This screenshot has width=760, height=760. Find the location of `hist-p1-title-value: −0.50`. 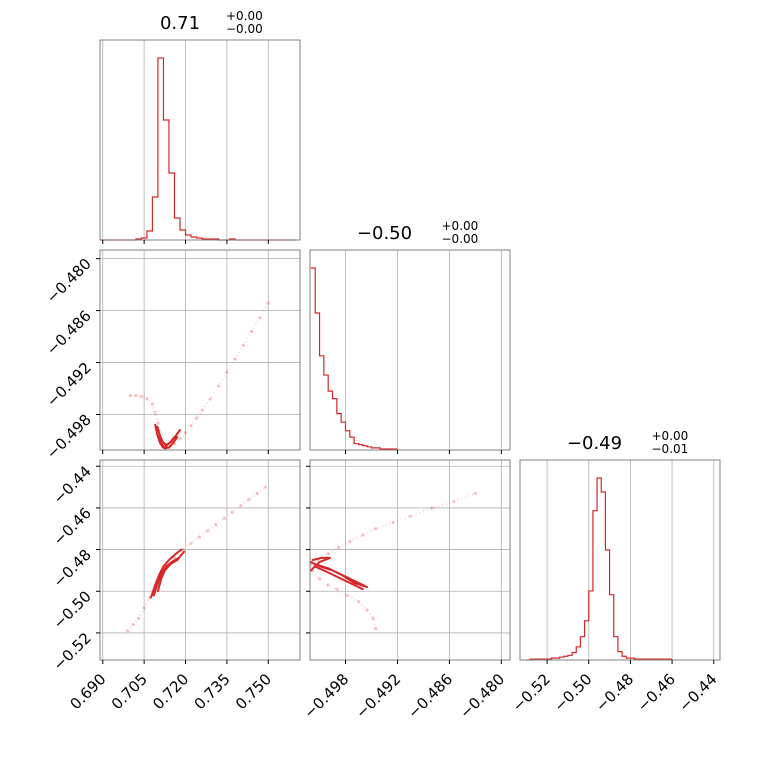

hist-p1-title-value: −0.50 is located at coordinates (384, 233).